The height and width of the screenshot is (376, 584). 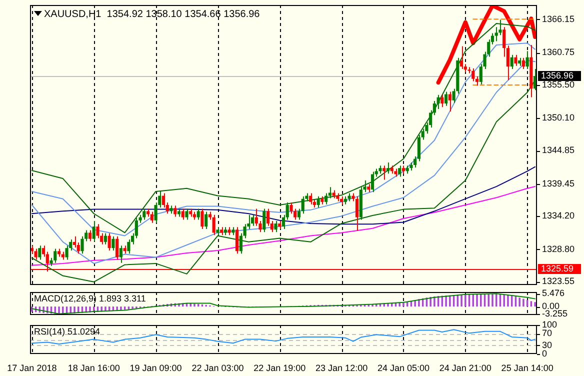 I want to click on y-tick-label: 30, so click(x=547, y=345).